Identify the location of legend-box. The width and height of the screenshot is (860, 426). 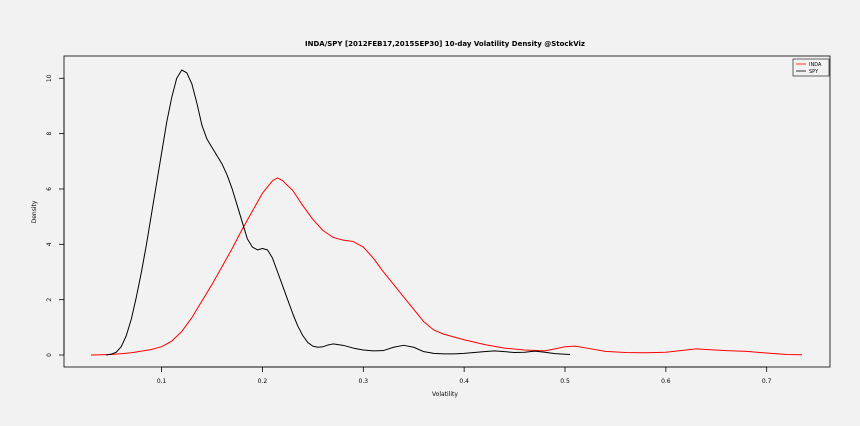
(811, 67).